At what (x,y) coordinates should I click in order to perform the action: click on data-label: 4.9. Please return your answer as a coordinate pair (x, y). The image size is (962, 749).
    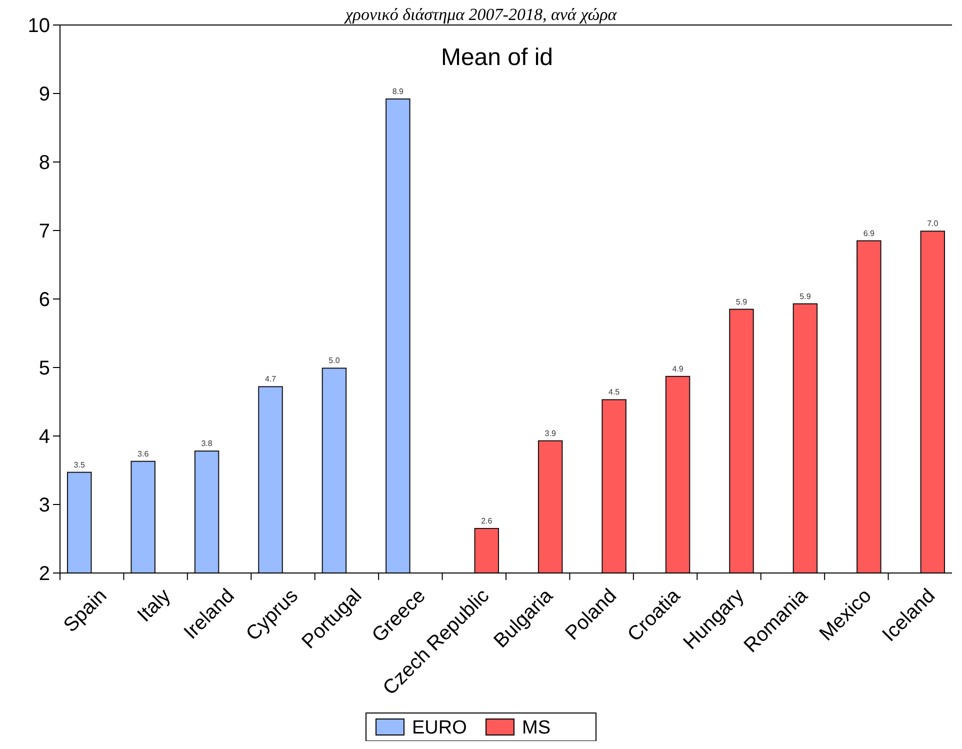
    Looking at the image, I should click on (678, 369).